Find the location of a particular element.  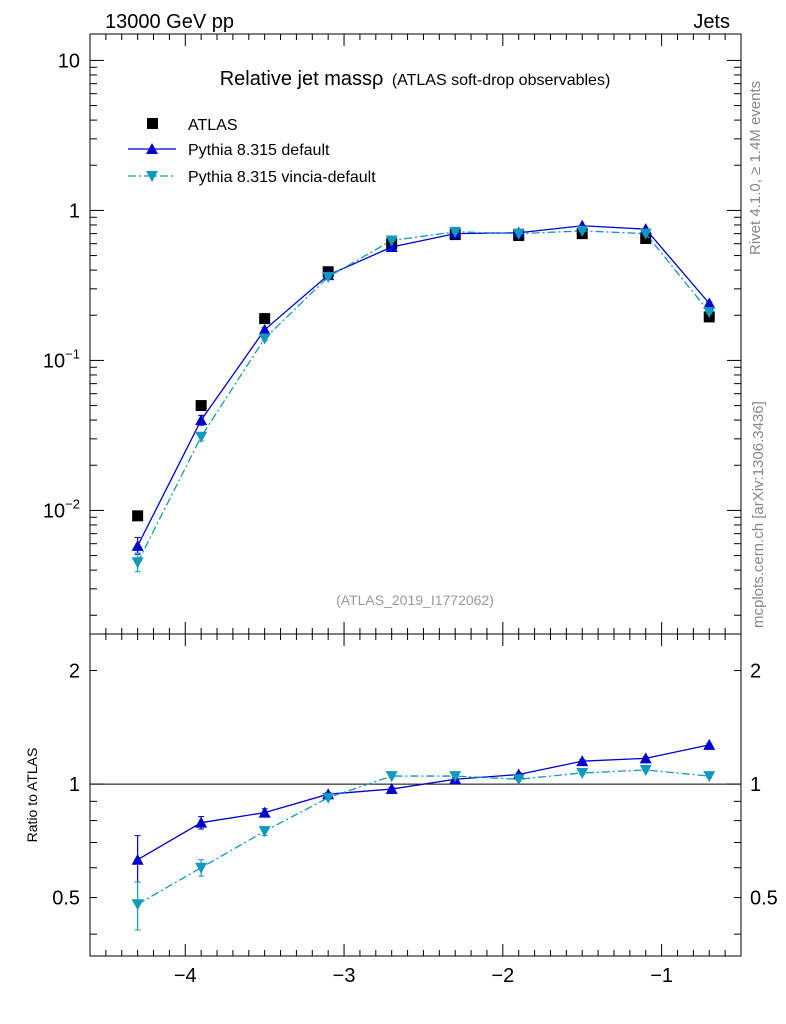

ratio-pythia-8-315-default-line is located at coordinates (423, 802).